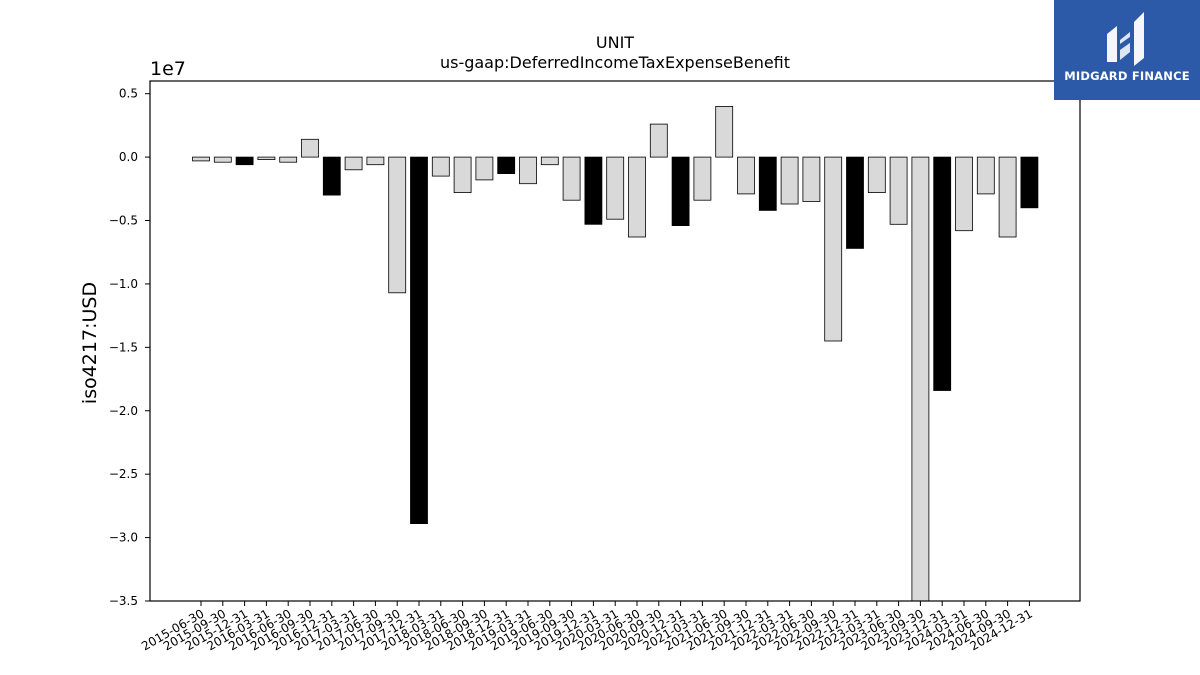 The image size is (1200, 675). What do you see at coordinates (123, 474) in the screenshot?
I see `y-tick-label: −2.5` at bounding box center [123, 474].